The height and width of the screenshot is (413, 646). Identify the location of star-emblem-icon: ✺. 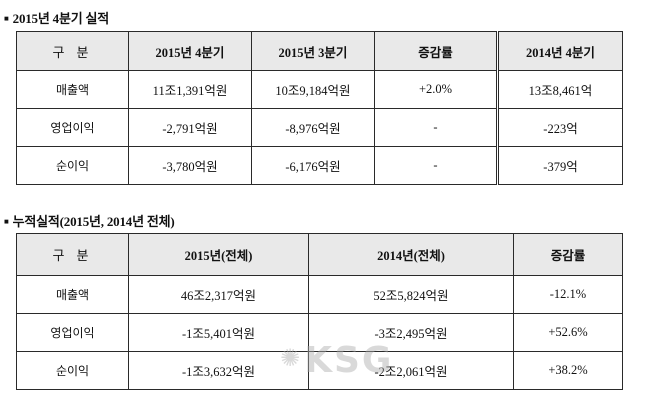
(291, 358).